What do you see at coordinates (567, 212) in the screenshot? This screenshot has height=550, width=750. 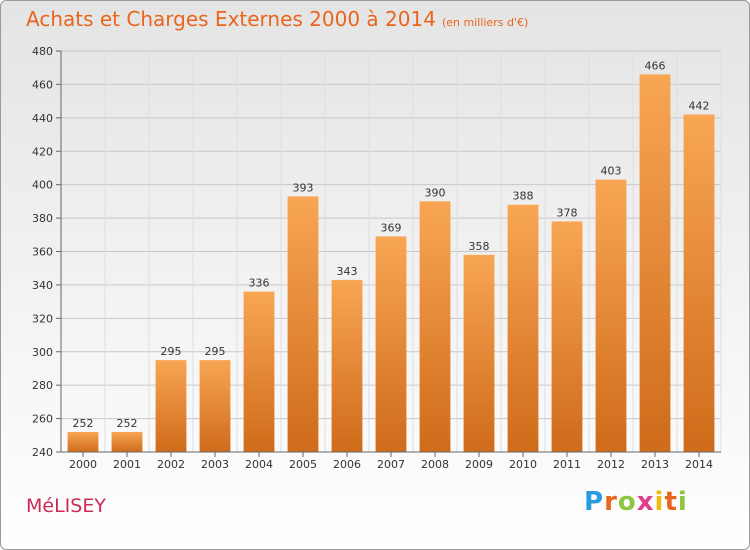 I see `bar-value-label: 378` at bounding box center [567, 212].